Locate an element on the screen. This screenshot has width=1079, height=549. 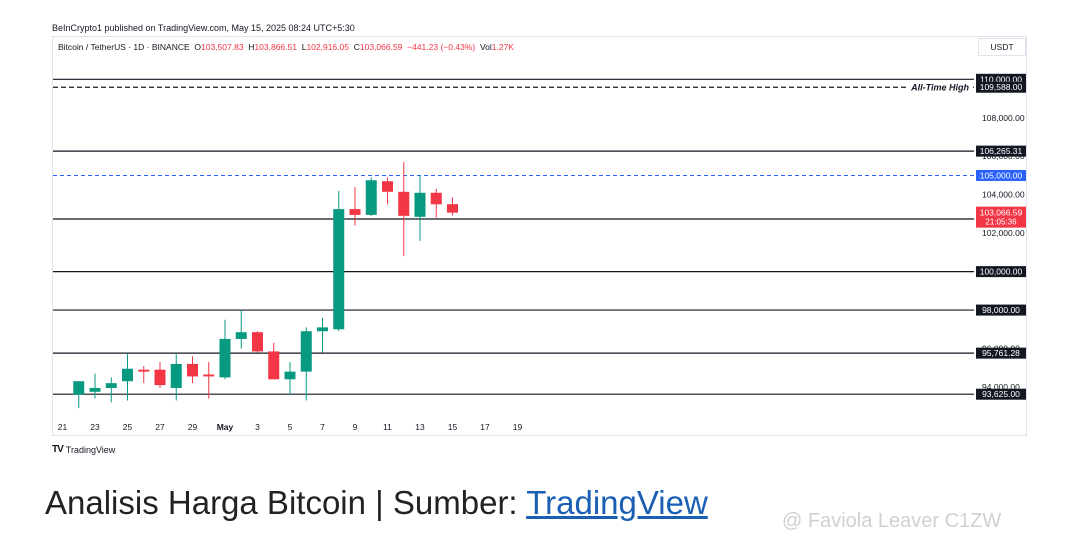
x-tick-label: May is located at coordinates (225, 427).